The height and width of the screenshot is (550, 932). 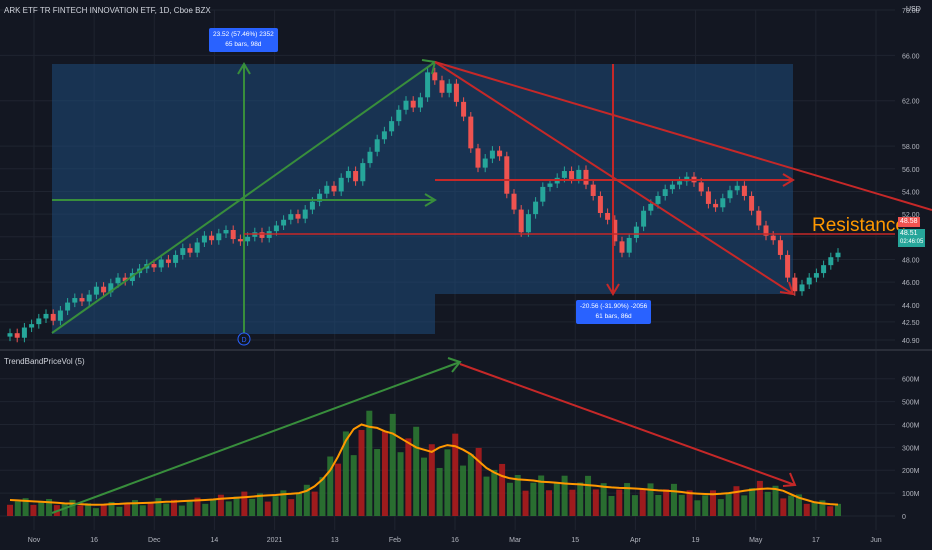 I want to click on indicator-label: TrendBandPriceVol (5), so click(x=44, y=361).